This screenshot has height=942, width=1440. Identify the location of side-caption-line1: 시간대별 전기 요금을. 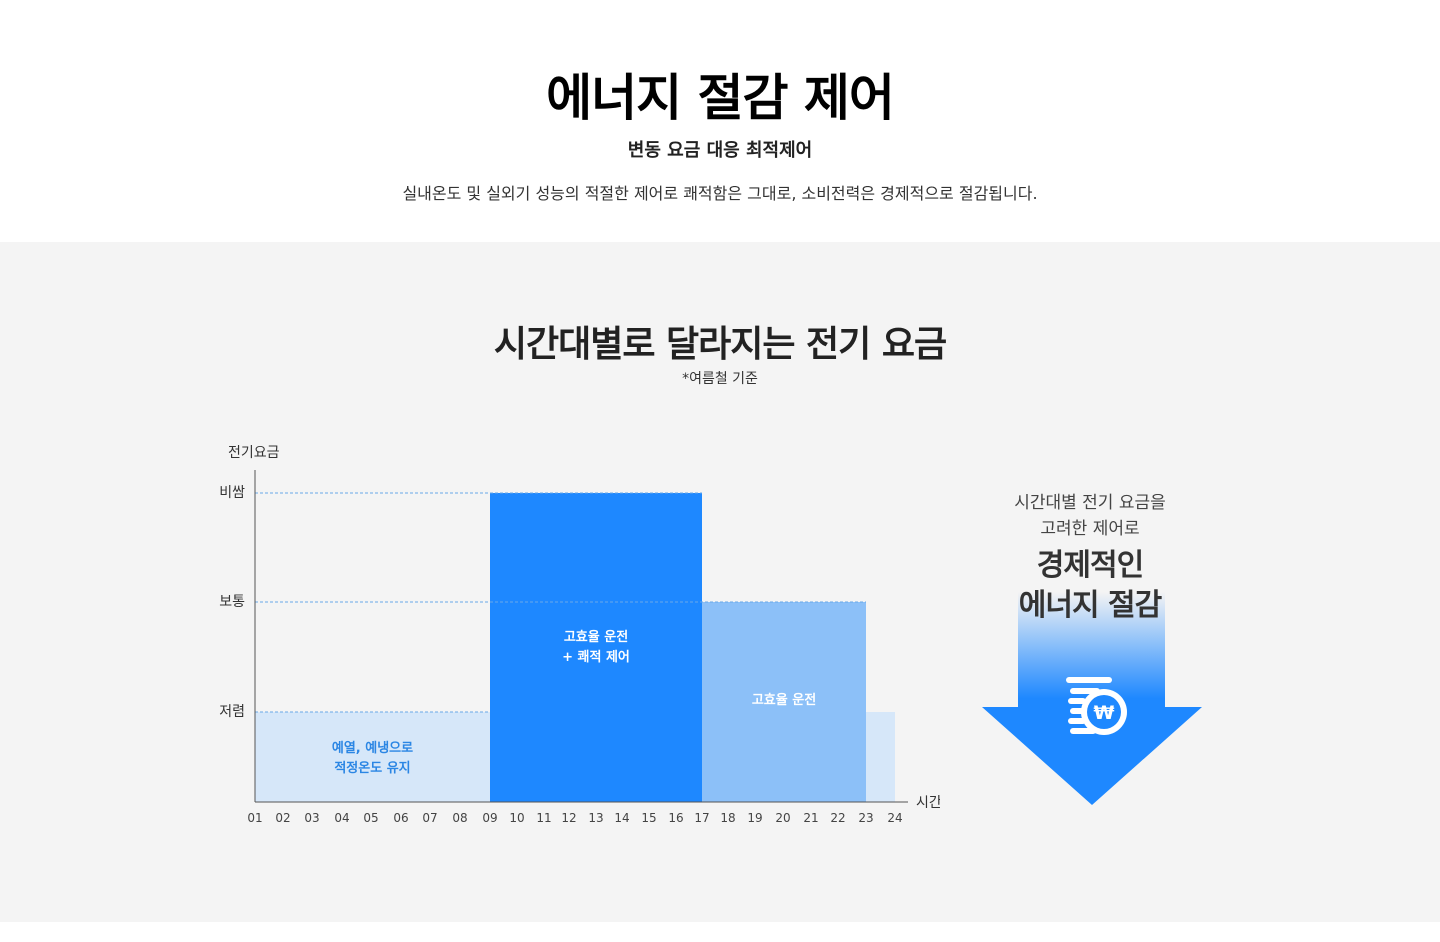
(1090, 503).